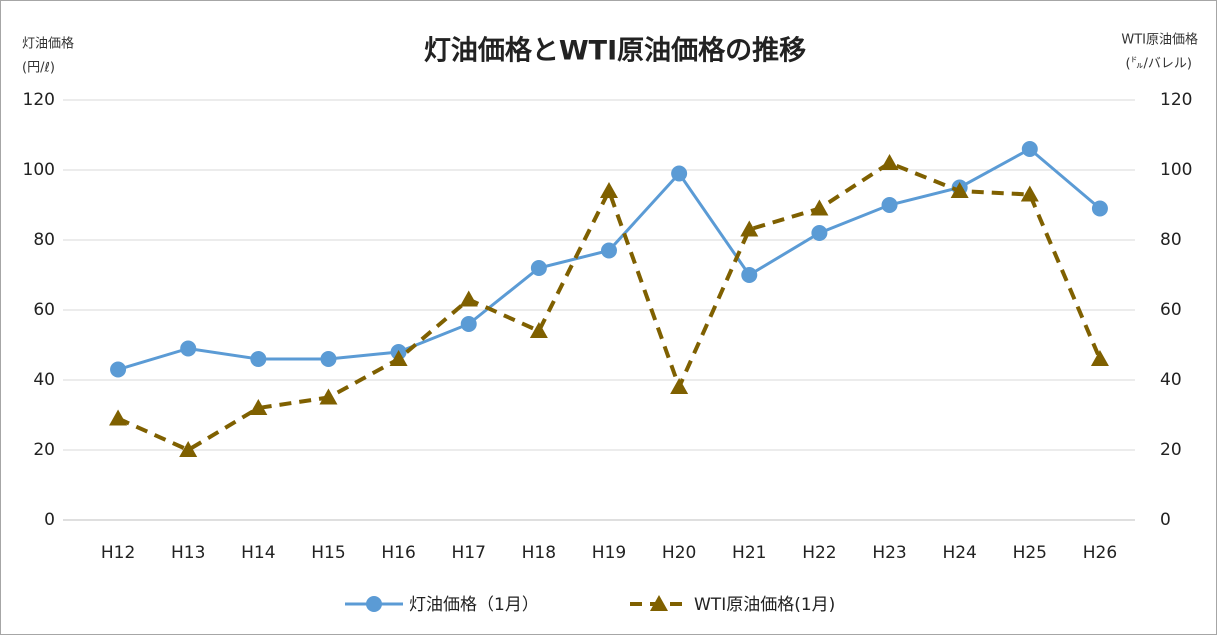 The width and height of the screenshot is (1217, 635). What do you see at coordinates (539, 553) in the screenshot?
I see `x-tick-label: H18` at bounding box center [539, 553].